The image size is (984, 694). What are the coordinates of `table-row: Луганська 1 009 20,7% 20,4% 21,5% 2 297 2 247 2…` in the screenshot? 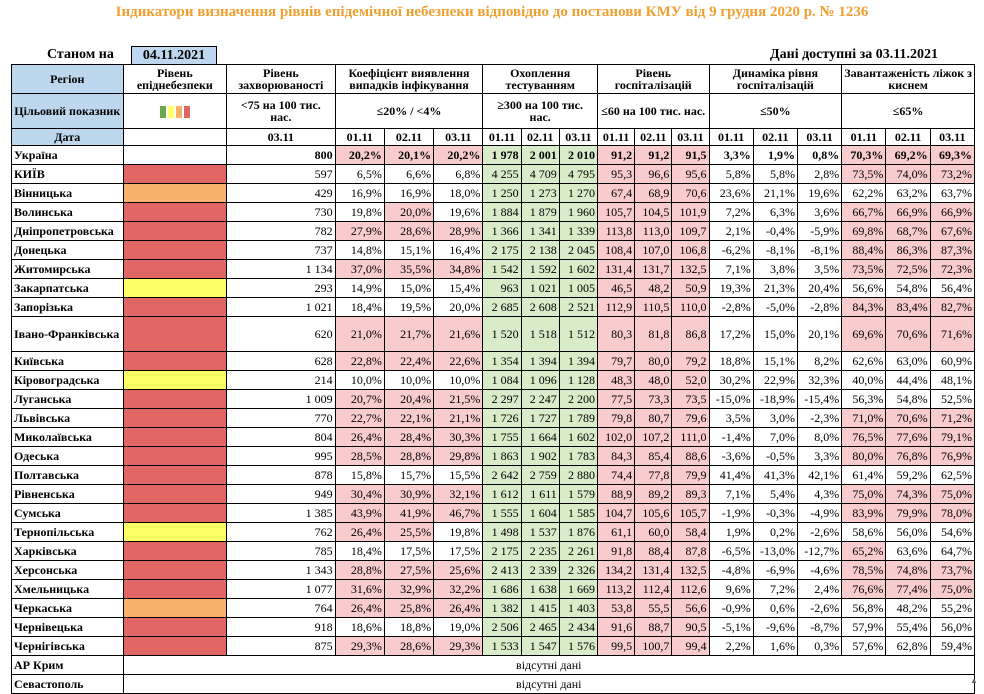 It's located at (493, 399).